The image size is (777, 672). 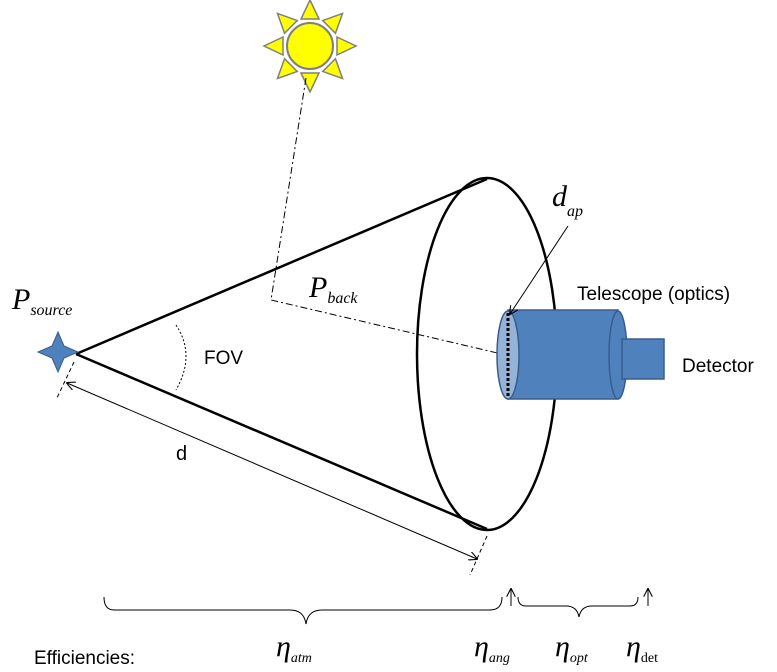 I want to click on sun-icon, so click(x=310, y=47).